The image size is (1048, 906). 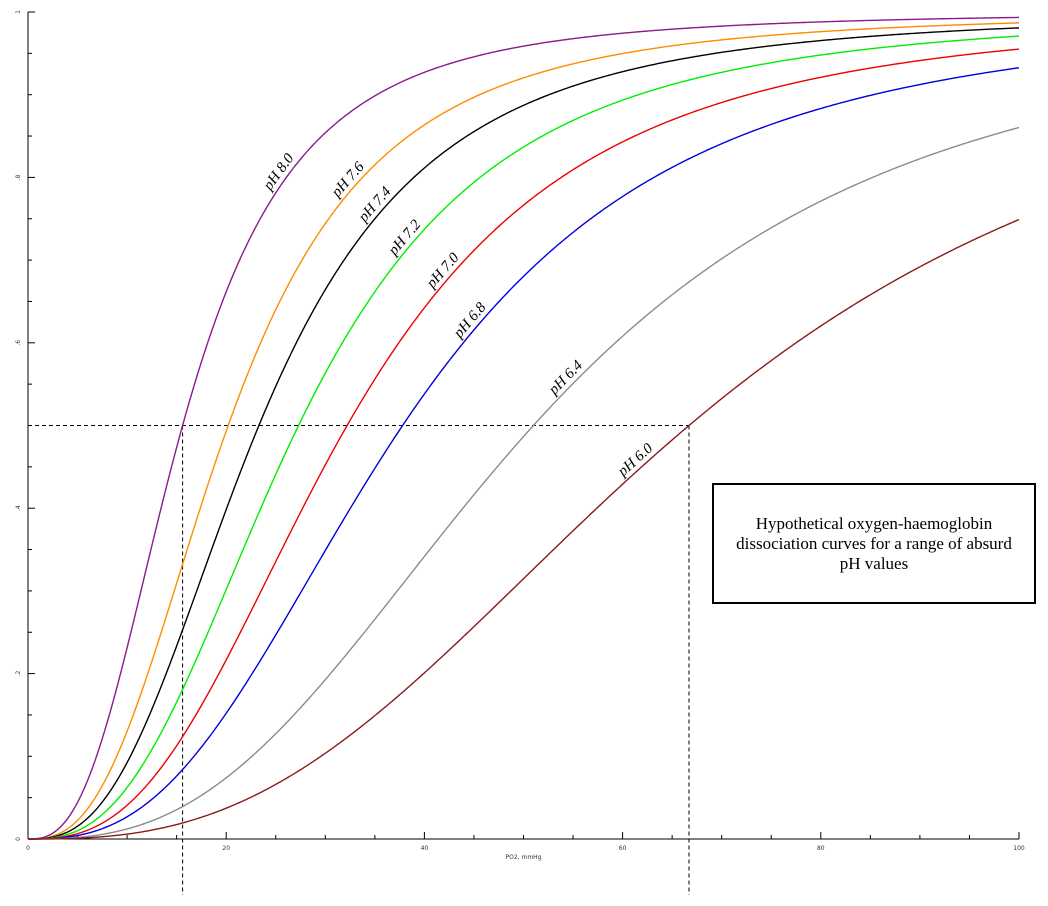 What do you see at coordinates (18, 508) in the screenshot?
I see `y-tick-label: .4` at bounding box center [18, 508].